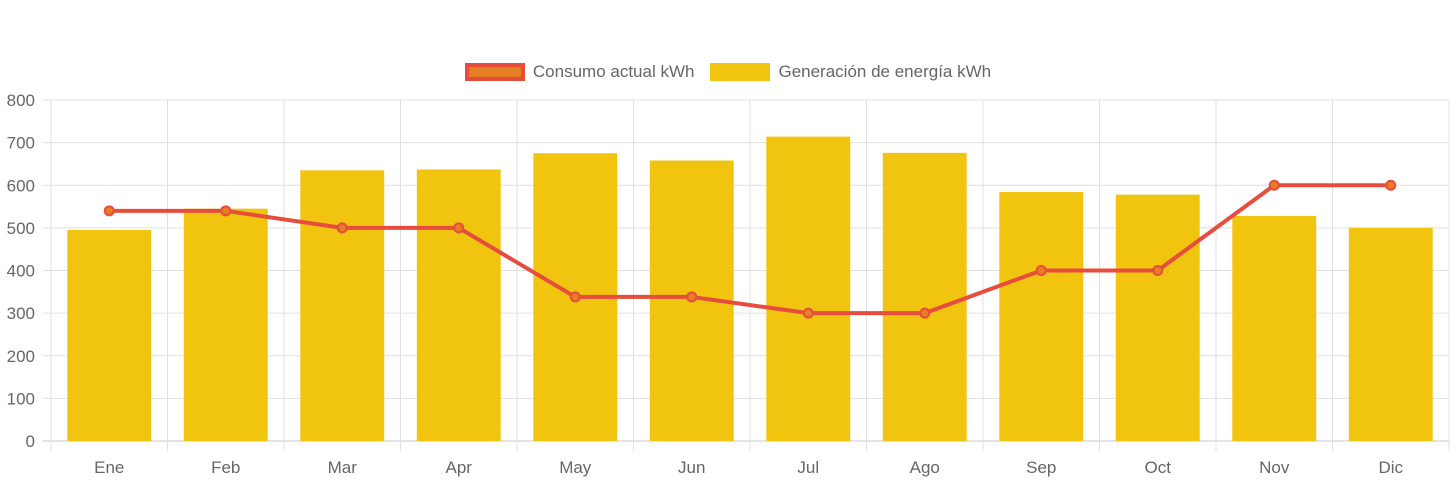 Image resolution: width=1456 pixels, height=484 pixels. Describe the element at coordinates (21, 271) in the screenshot. I see `y-tick-label: 400` at that location.